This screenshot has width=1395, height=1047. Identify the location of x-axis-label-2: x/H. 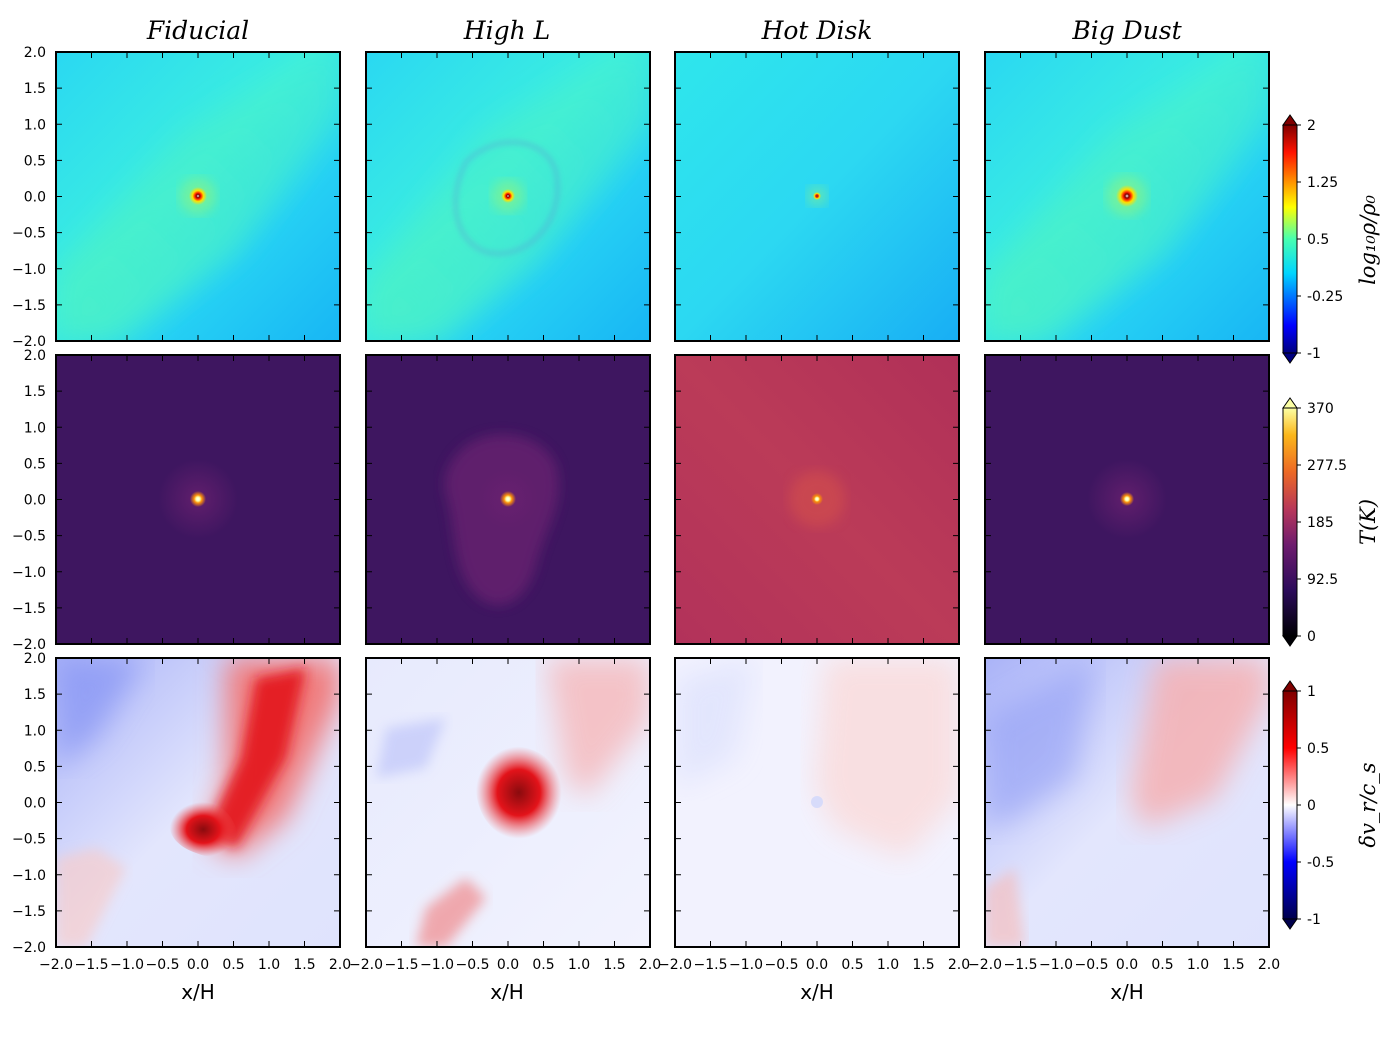
(507, 992).